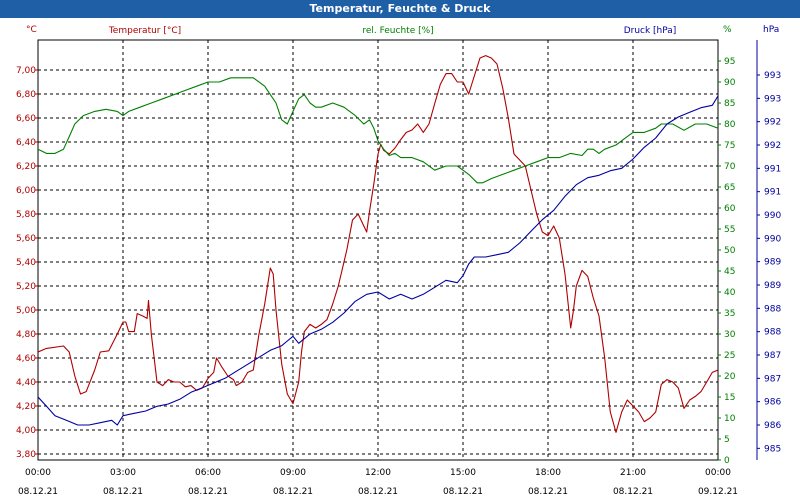 The height and width of the screenshot is (500, 800). What do you see at coordinates (727, 461) in the screenshot?
I see `humidity-tick-label: 0` at bounding box center [727, 461].